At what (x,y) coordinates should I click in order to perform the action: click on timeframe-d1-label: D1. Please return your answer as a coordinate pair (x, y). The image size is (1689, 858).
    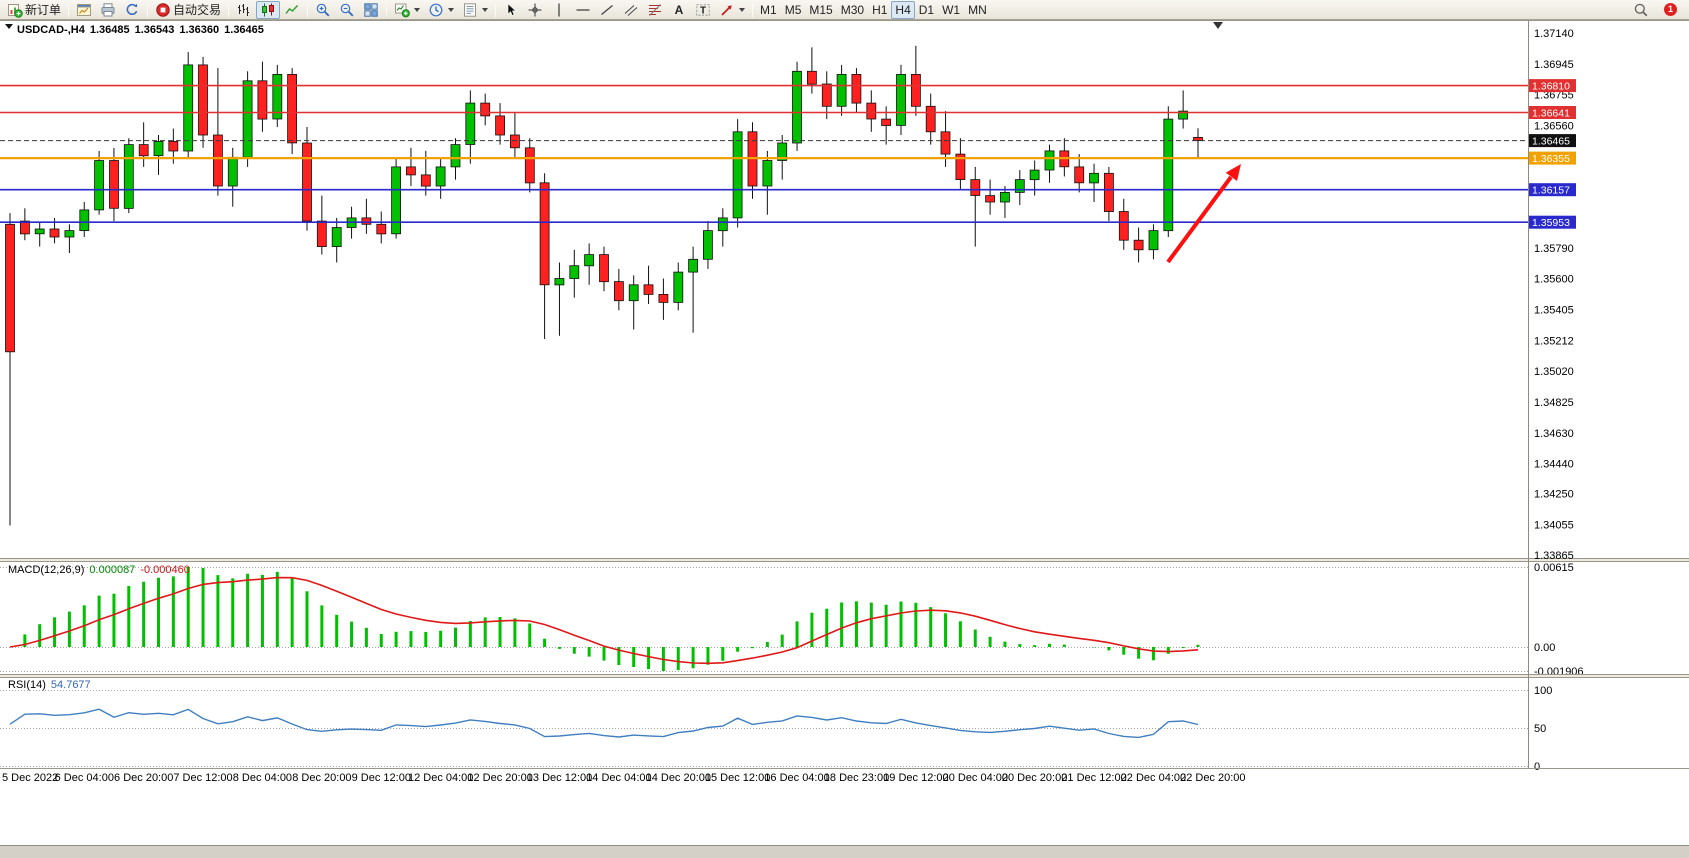
    Looking at the image, I should click on (926, 9).